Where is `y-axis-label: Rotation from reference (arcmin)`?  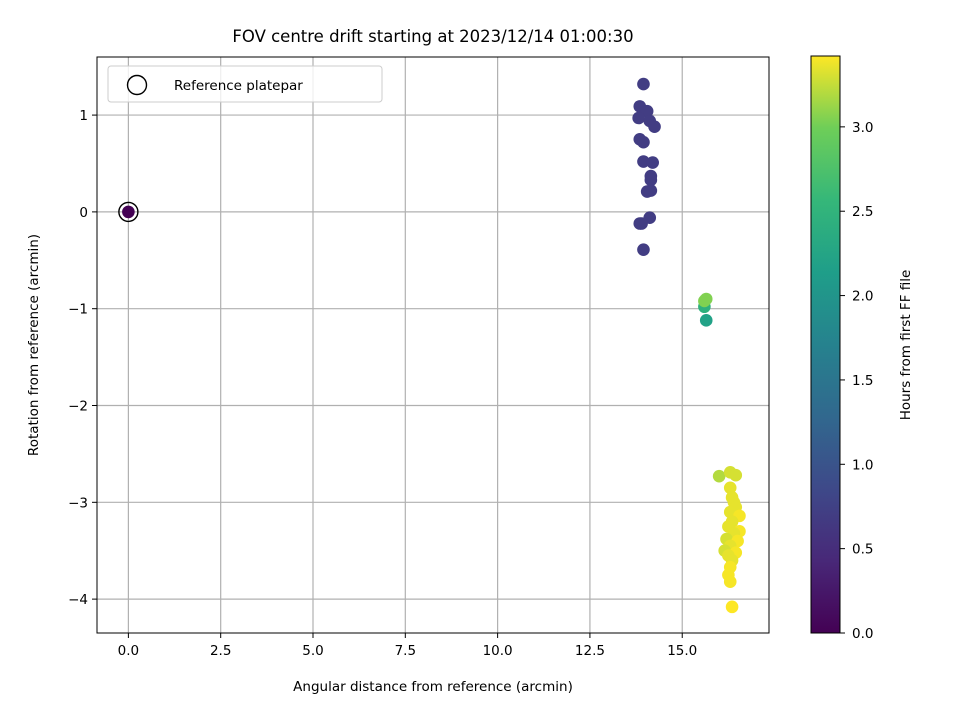
y-axis-label: Rotation from reference (arcmin) is located at coordinates (34, 345).